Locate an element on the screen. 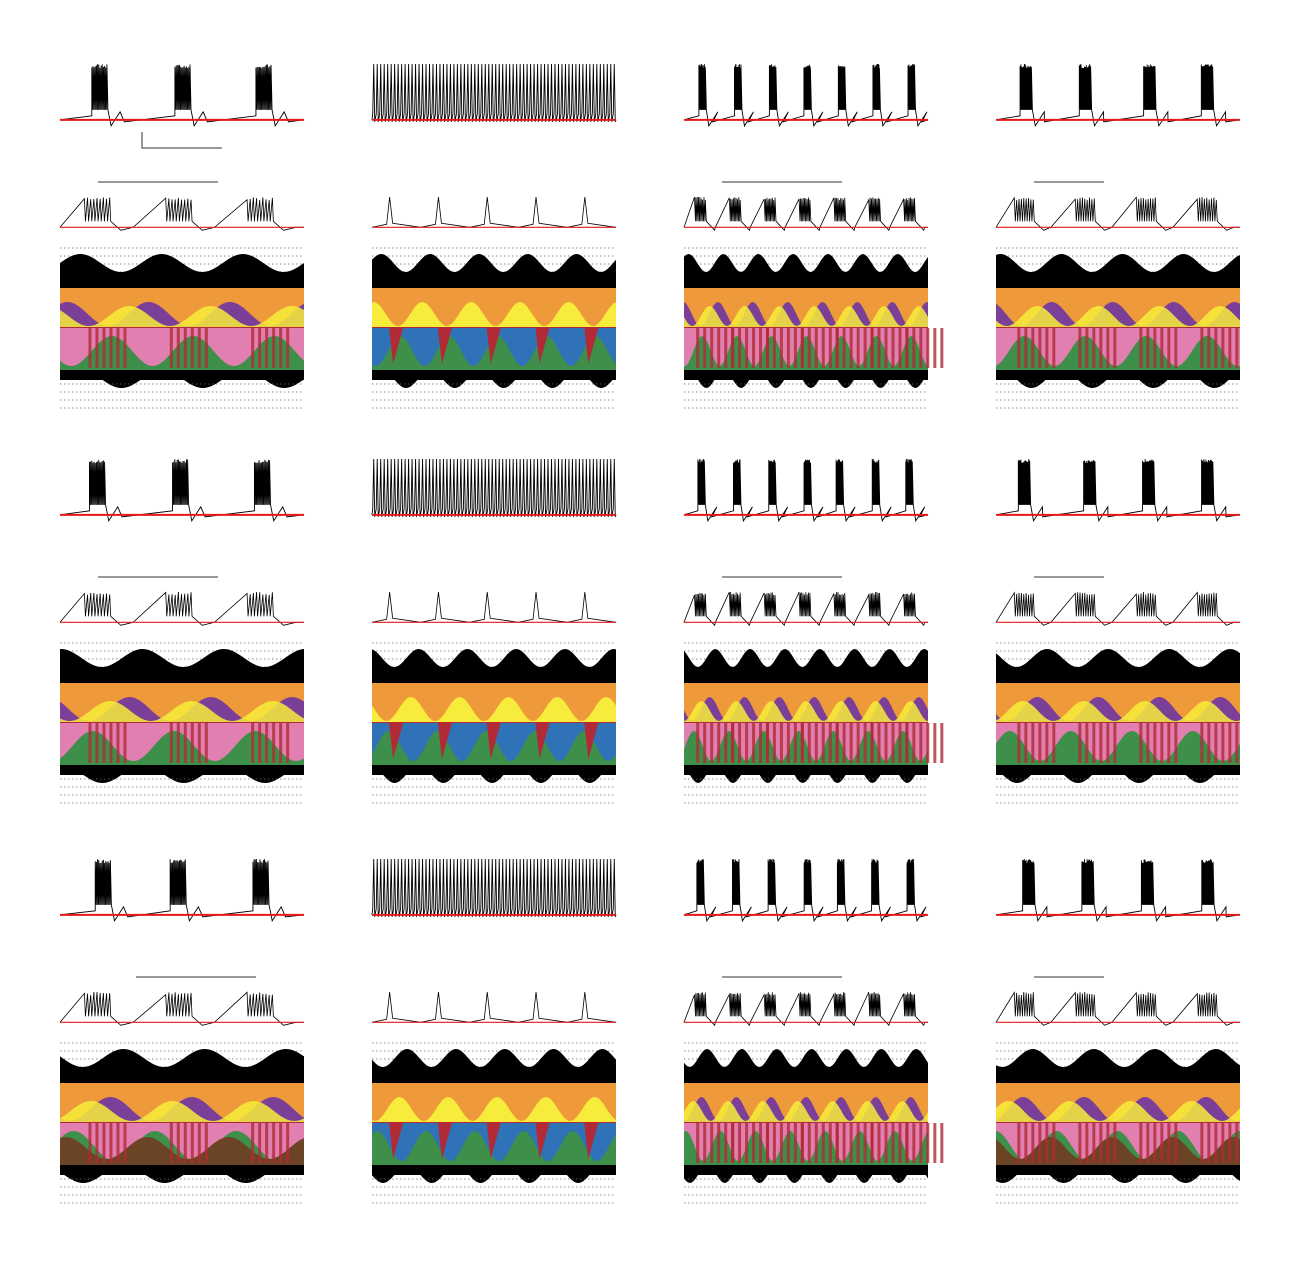 The image size is (1300, 1277). panel-r1-c1 is located at coordinates (494, 631).